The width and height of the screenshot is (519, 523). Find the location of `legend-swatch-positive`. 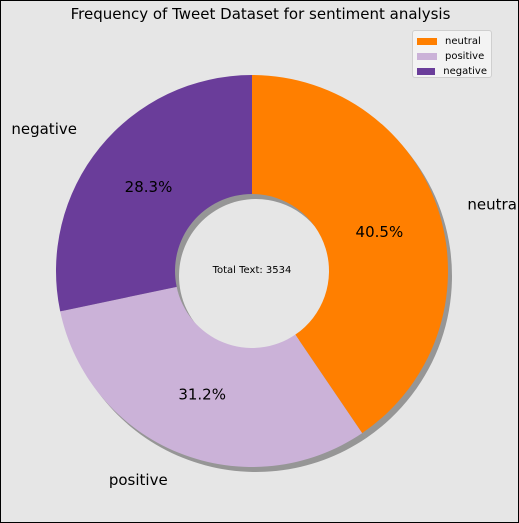

legend-swatch-positive is located at coordinates (427, 56).